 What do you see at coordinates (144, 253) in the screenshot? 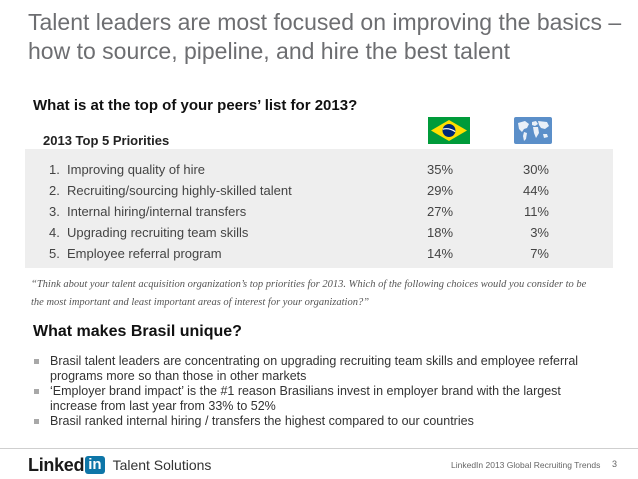
I see `row-label: Employee referral program` at bounding box center [144, 253].